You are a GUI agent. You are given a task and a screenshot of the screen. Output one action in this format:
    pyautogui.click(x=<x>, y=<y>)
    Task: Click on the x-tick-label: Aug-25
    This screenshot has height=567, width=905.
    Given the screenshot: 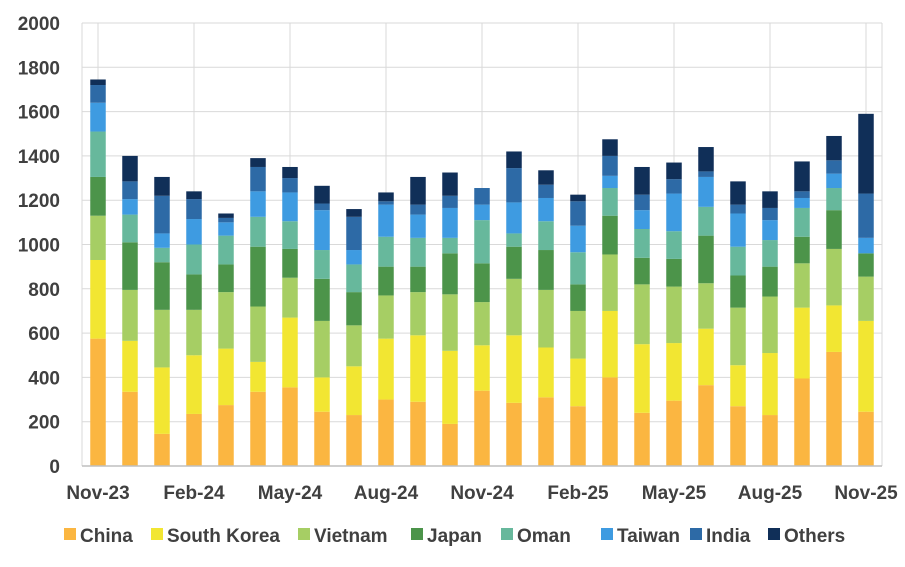 What is the action you would take?
    pyautogui.click(x=770, y=493)
    